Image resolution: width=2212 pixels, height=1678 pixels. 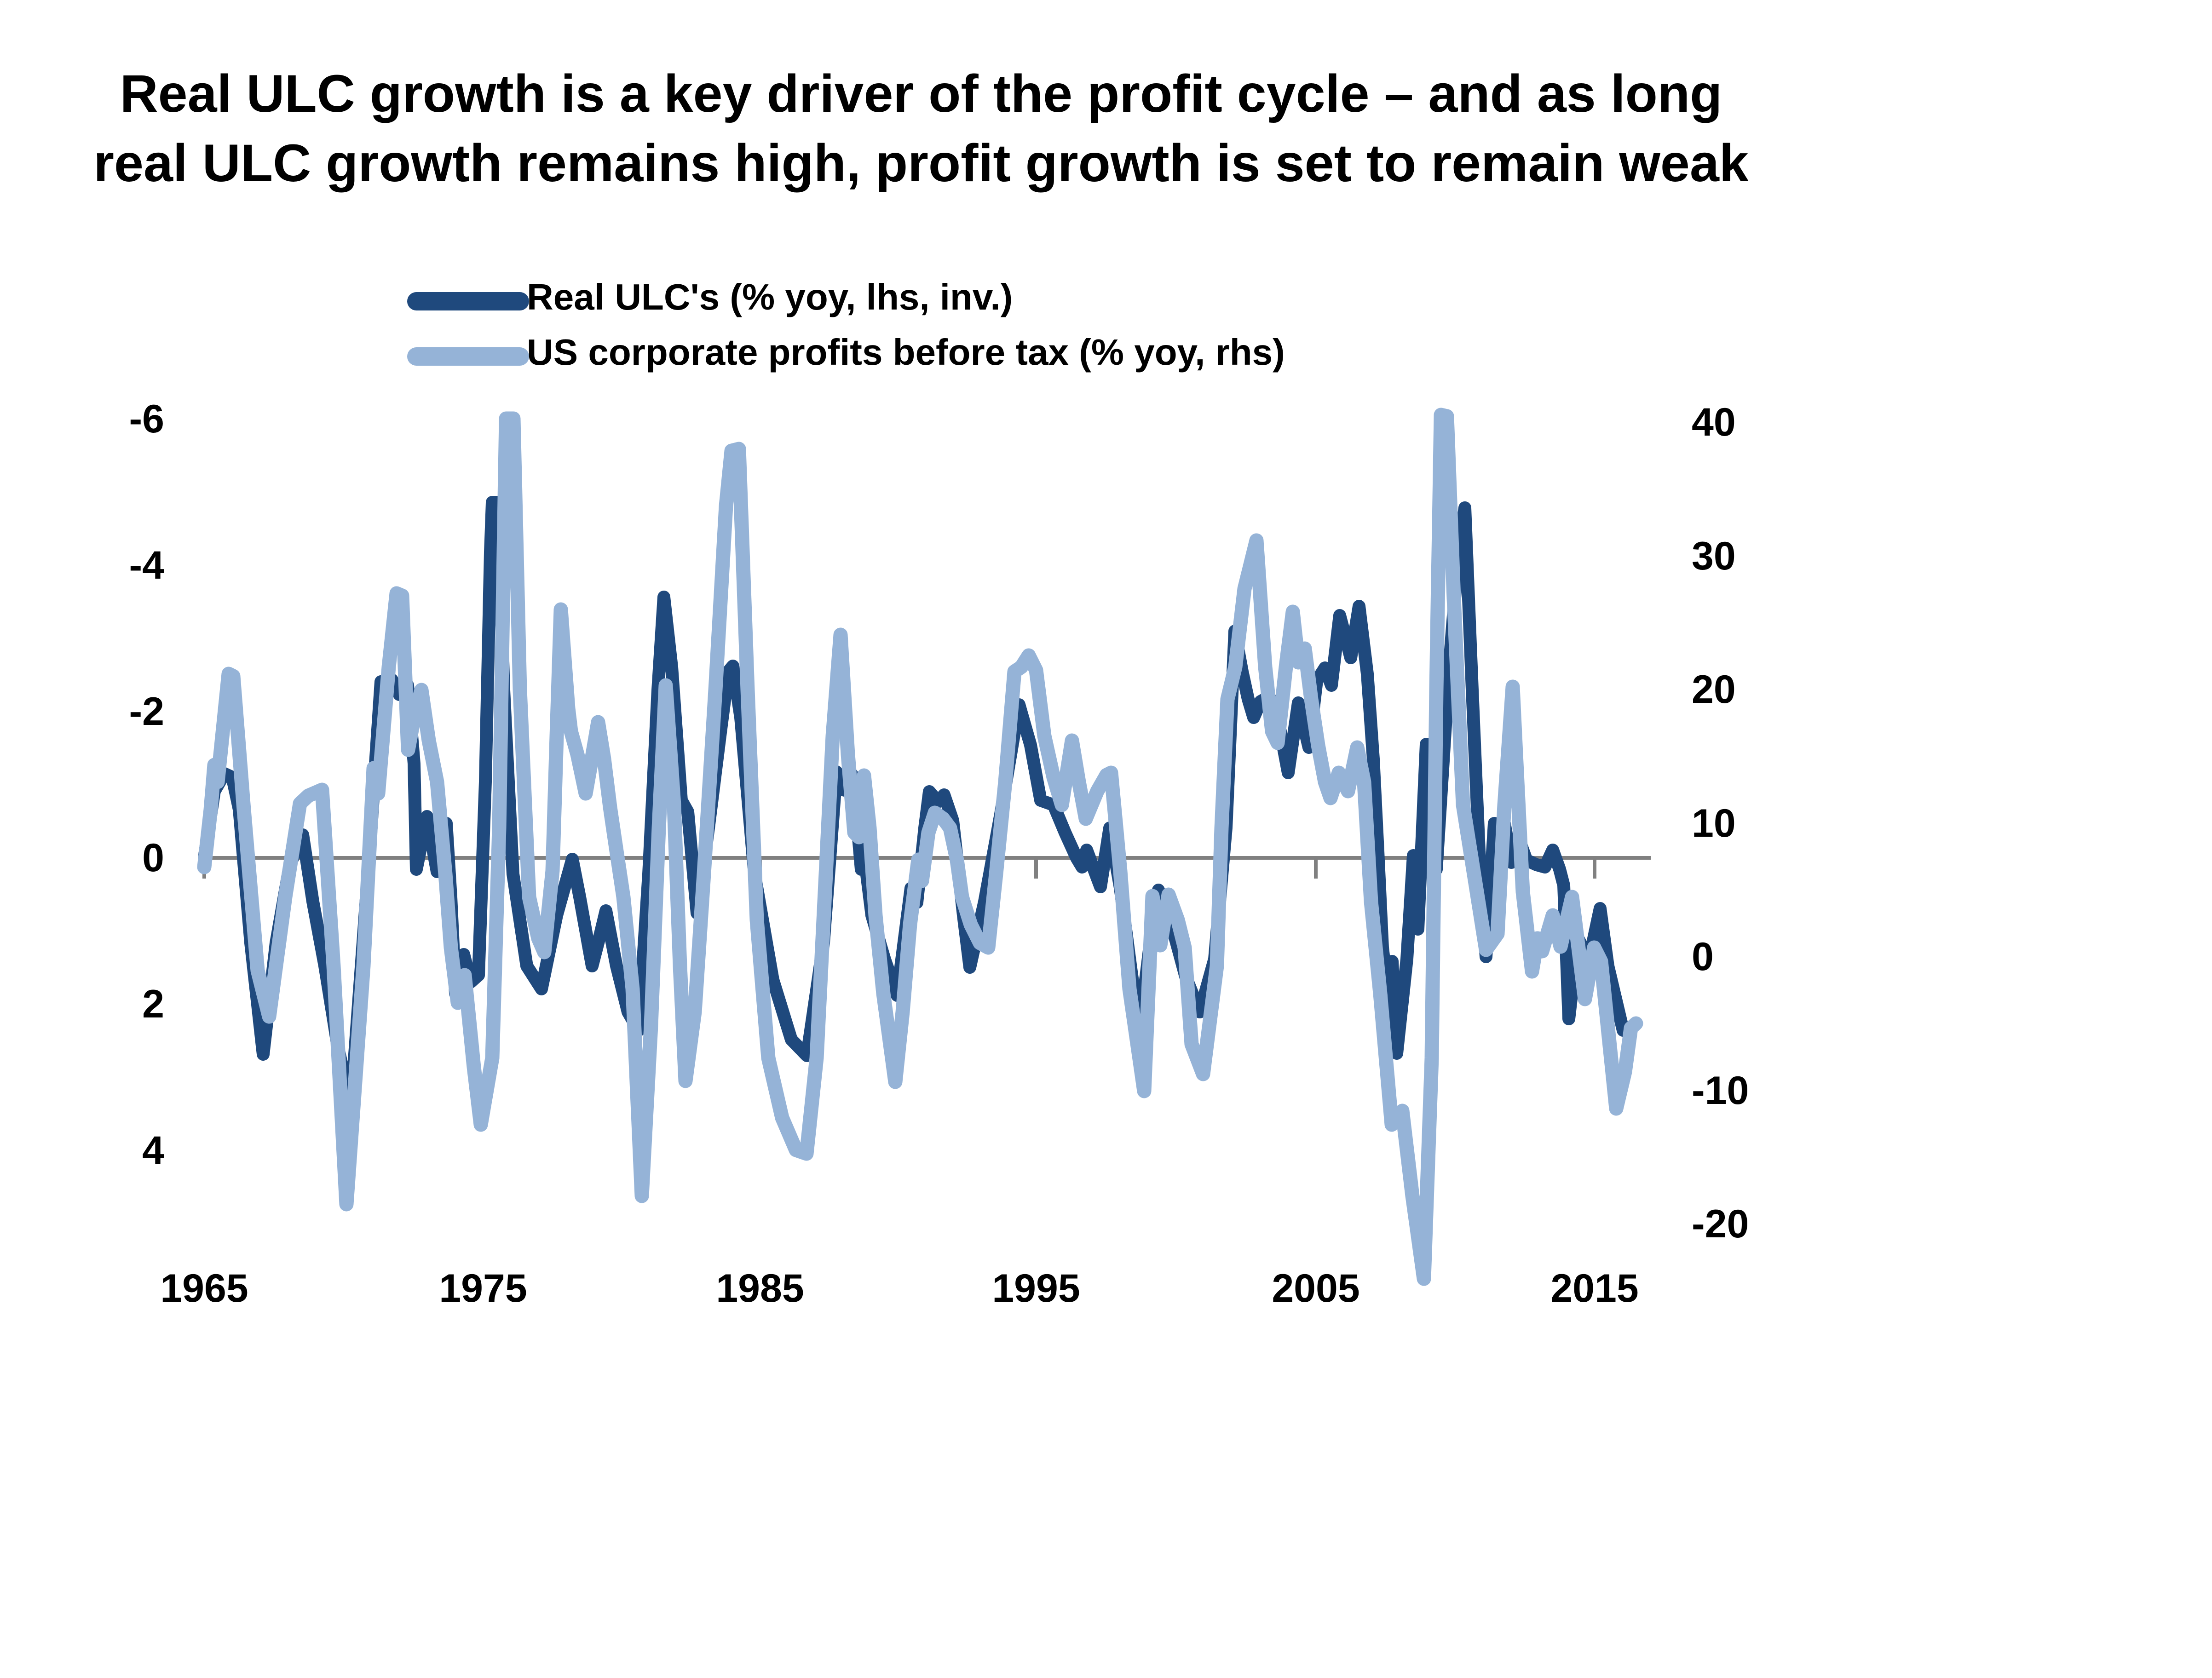 What do you see at coordinates (1036, 1288) in the screenshot?
I see `svg-text: 1995` at bounding box center [1036, 1288].